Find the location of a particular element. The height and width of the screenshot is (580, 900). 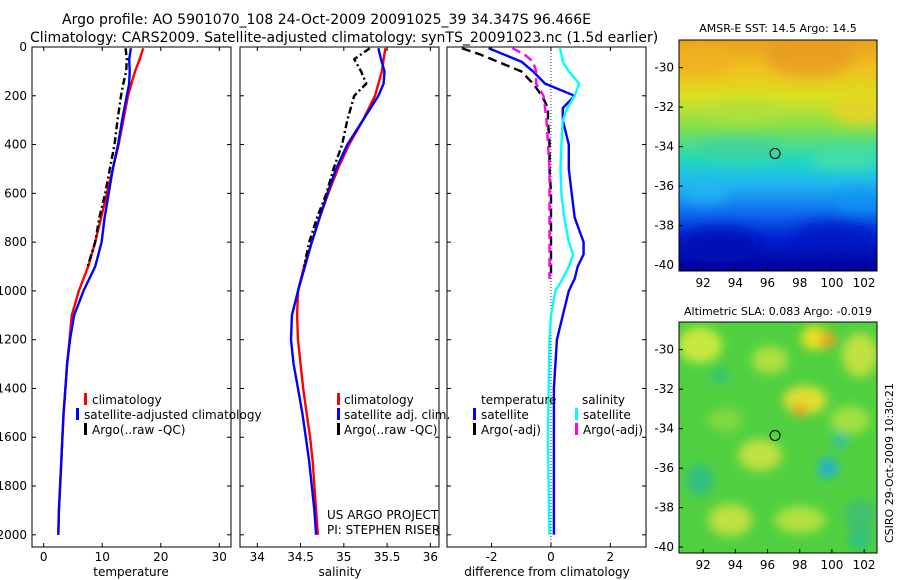

y-tick-label: 1800 is located at coordinates (13, 486).